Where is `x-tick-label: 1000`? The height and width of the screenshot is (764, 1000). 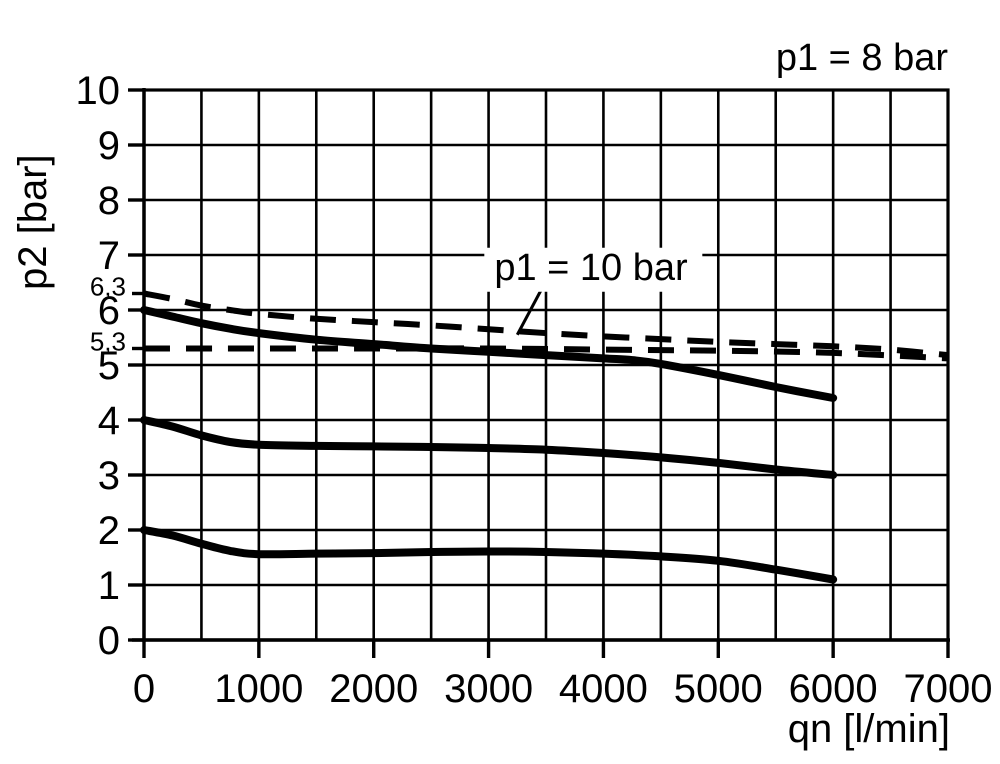
x-tick-label: 1000 is located at coordinates (258, 689).